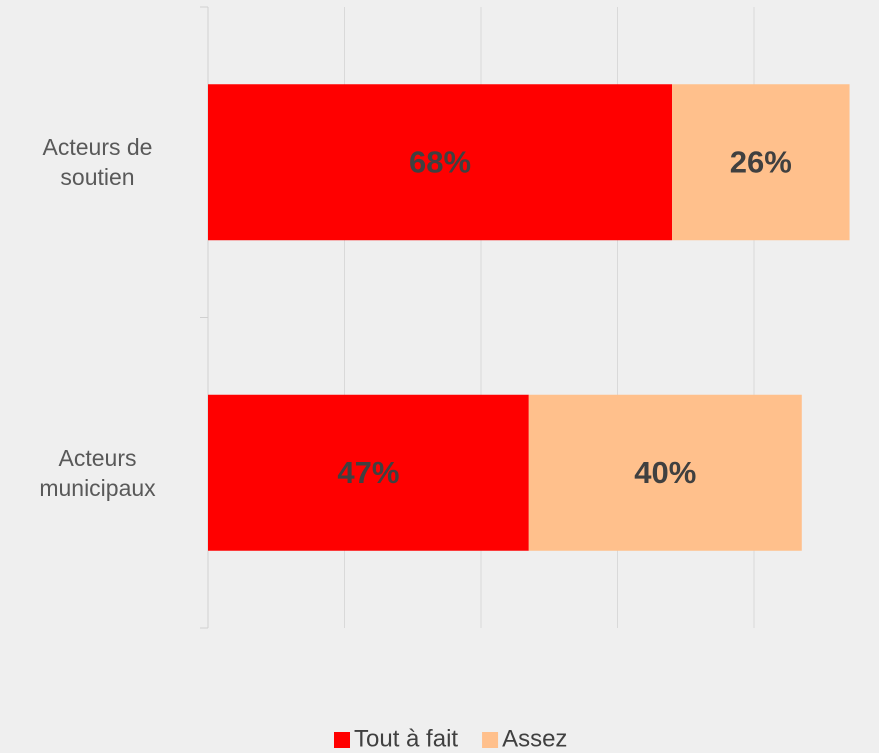 This screenshot has height=753, width=879. I want to click on value-label: 68%, so click(440, 161).